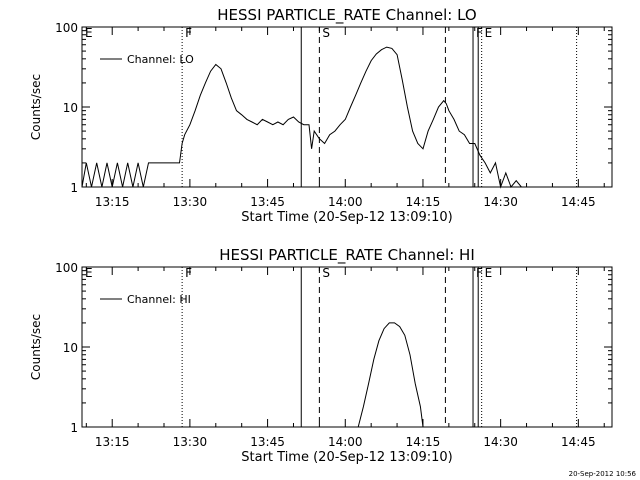 This screenshot has height=480, width=640. What do you see at coordinates (390, 375) in the screenshot?
I see `series-line` at bounding box center [390, 375].